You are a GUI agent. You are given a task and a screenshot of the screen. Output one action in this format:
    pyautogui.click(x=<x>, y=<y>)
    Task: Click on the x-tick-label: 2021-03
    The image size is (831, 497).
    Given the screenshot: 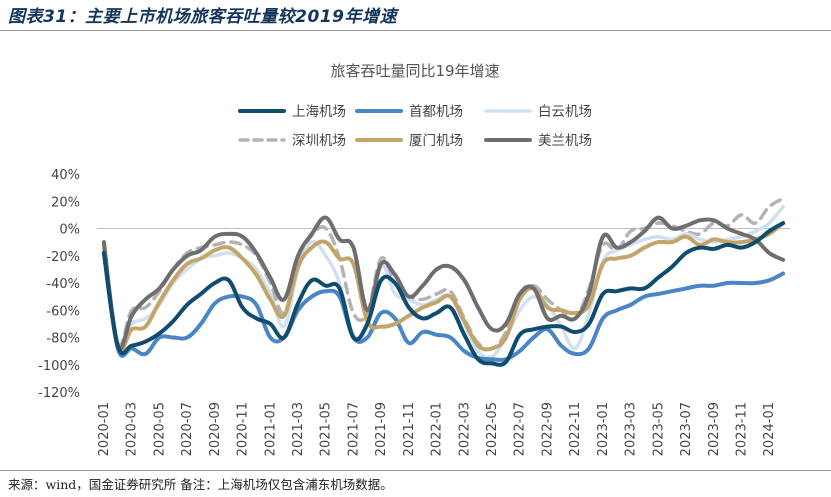 What is the action you would take?
    pyautogui.click(x=298, y=429)
    